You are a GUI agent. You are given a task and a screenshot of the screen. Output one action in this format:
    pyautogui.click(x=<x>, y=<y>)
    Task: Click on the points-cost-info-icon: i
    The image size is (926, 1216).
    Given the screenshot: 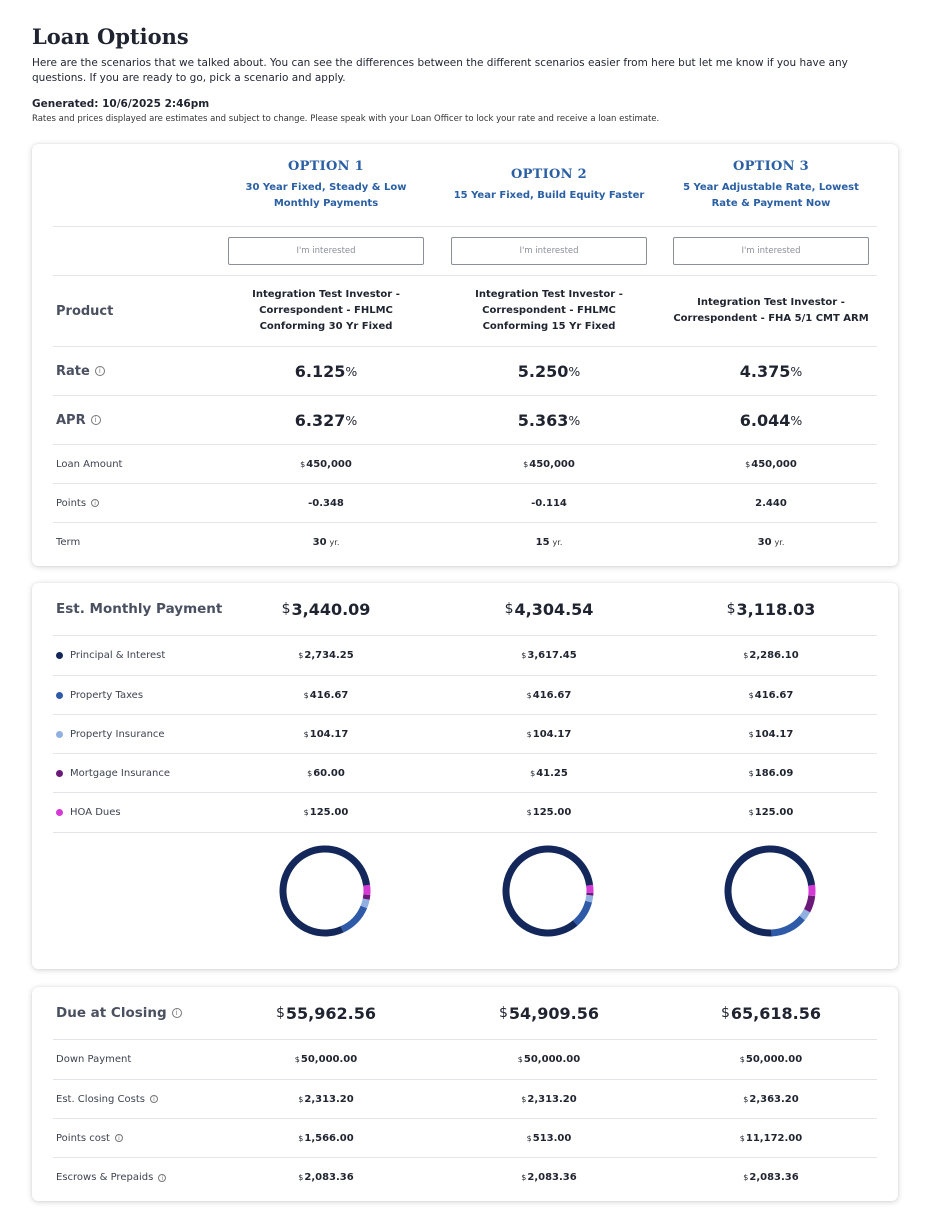 What is the action you would take?
    pyautogui.click(x=118, y=1138)
    